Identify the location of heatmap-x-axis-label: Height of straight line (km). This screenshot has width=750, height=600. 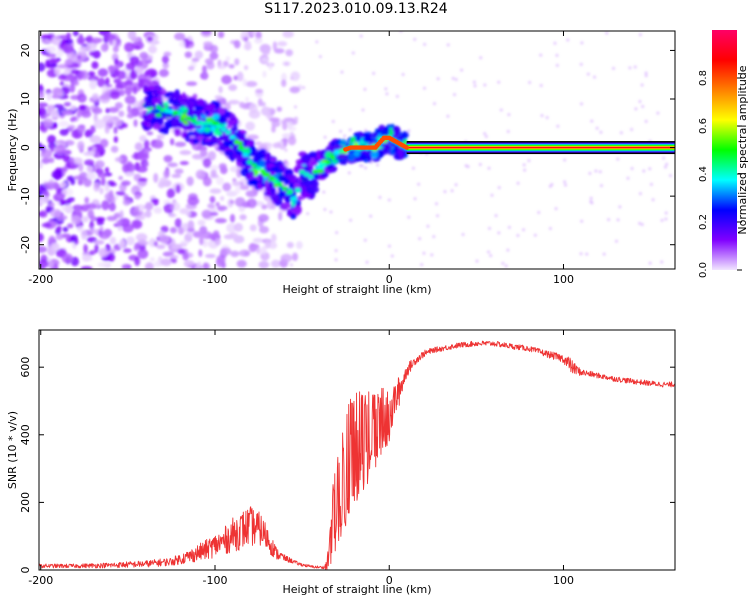
(356, 289).